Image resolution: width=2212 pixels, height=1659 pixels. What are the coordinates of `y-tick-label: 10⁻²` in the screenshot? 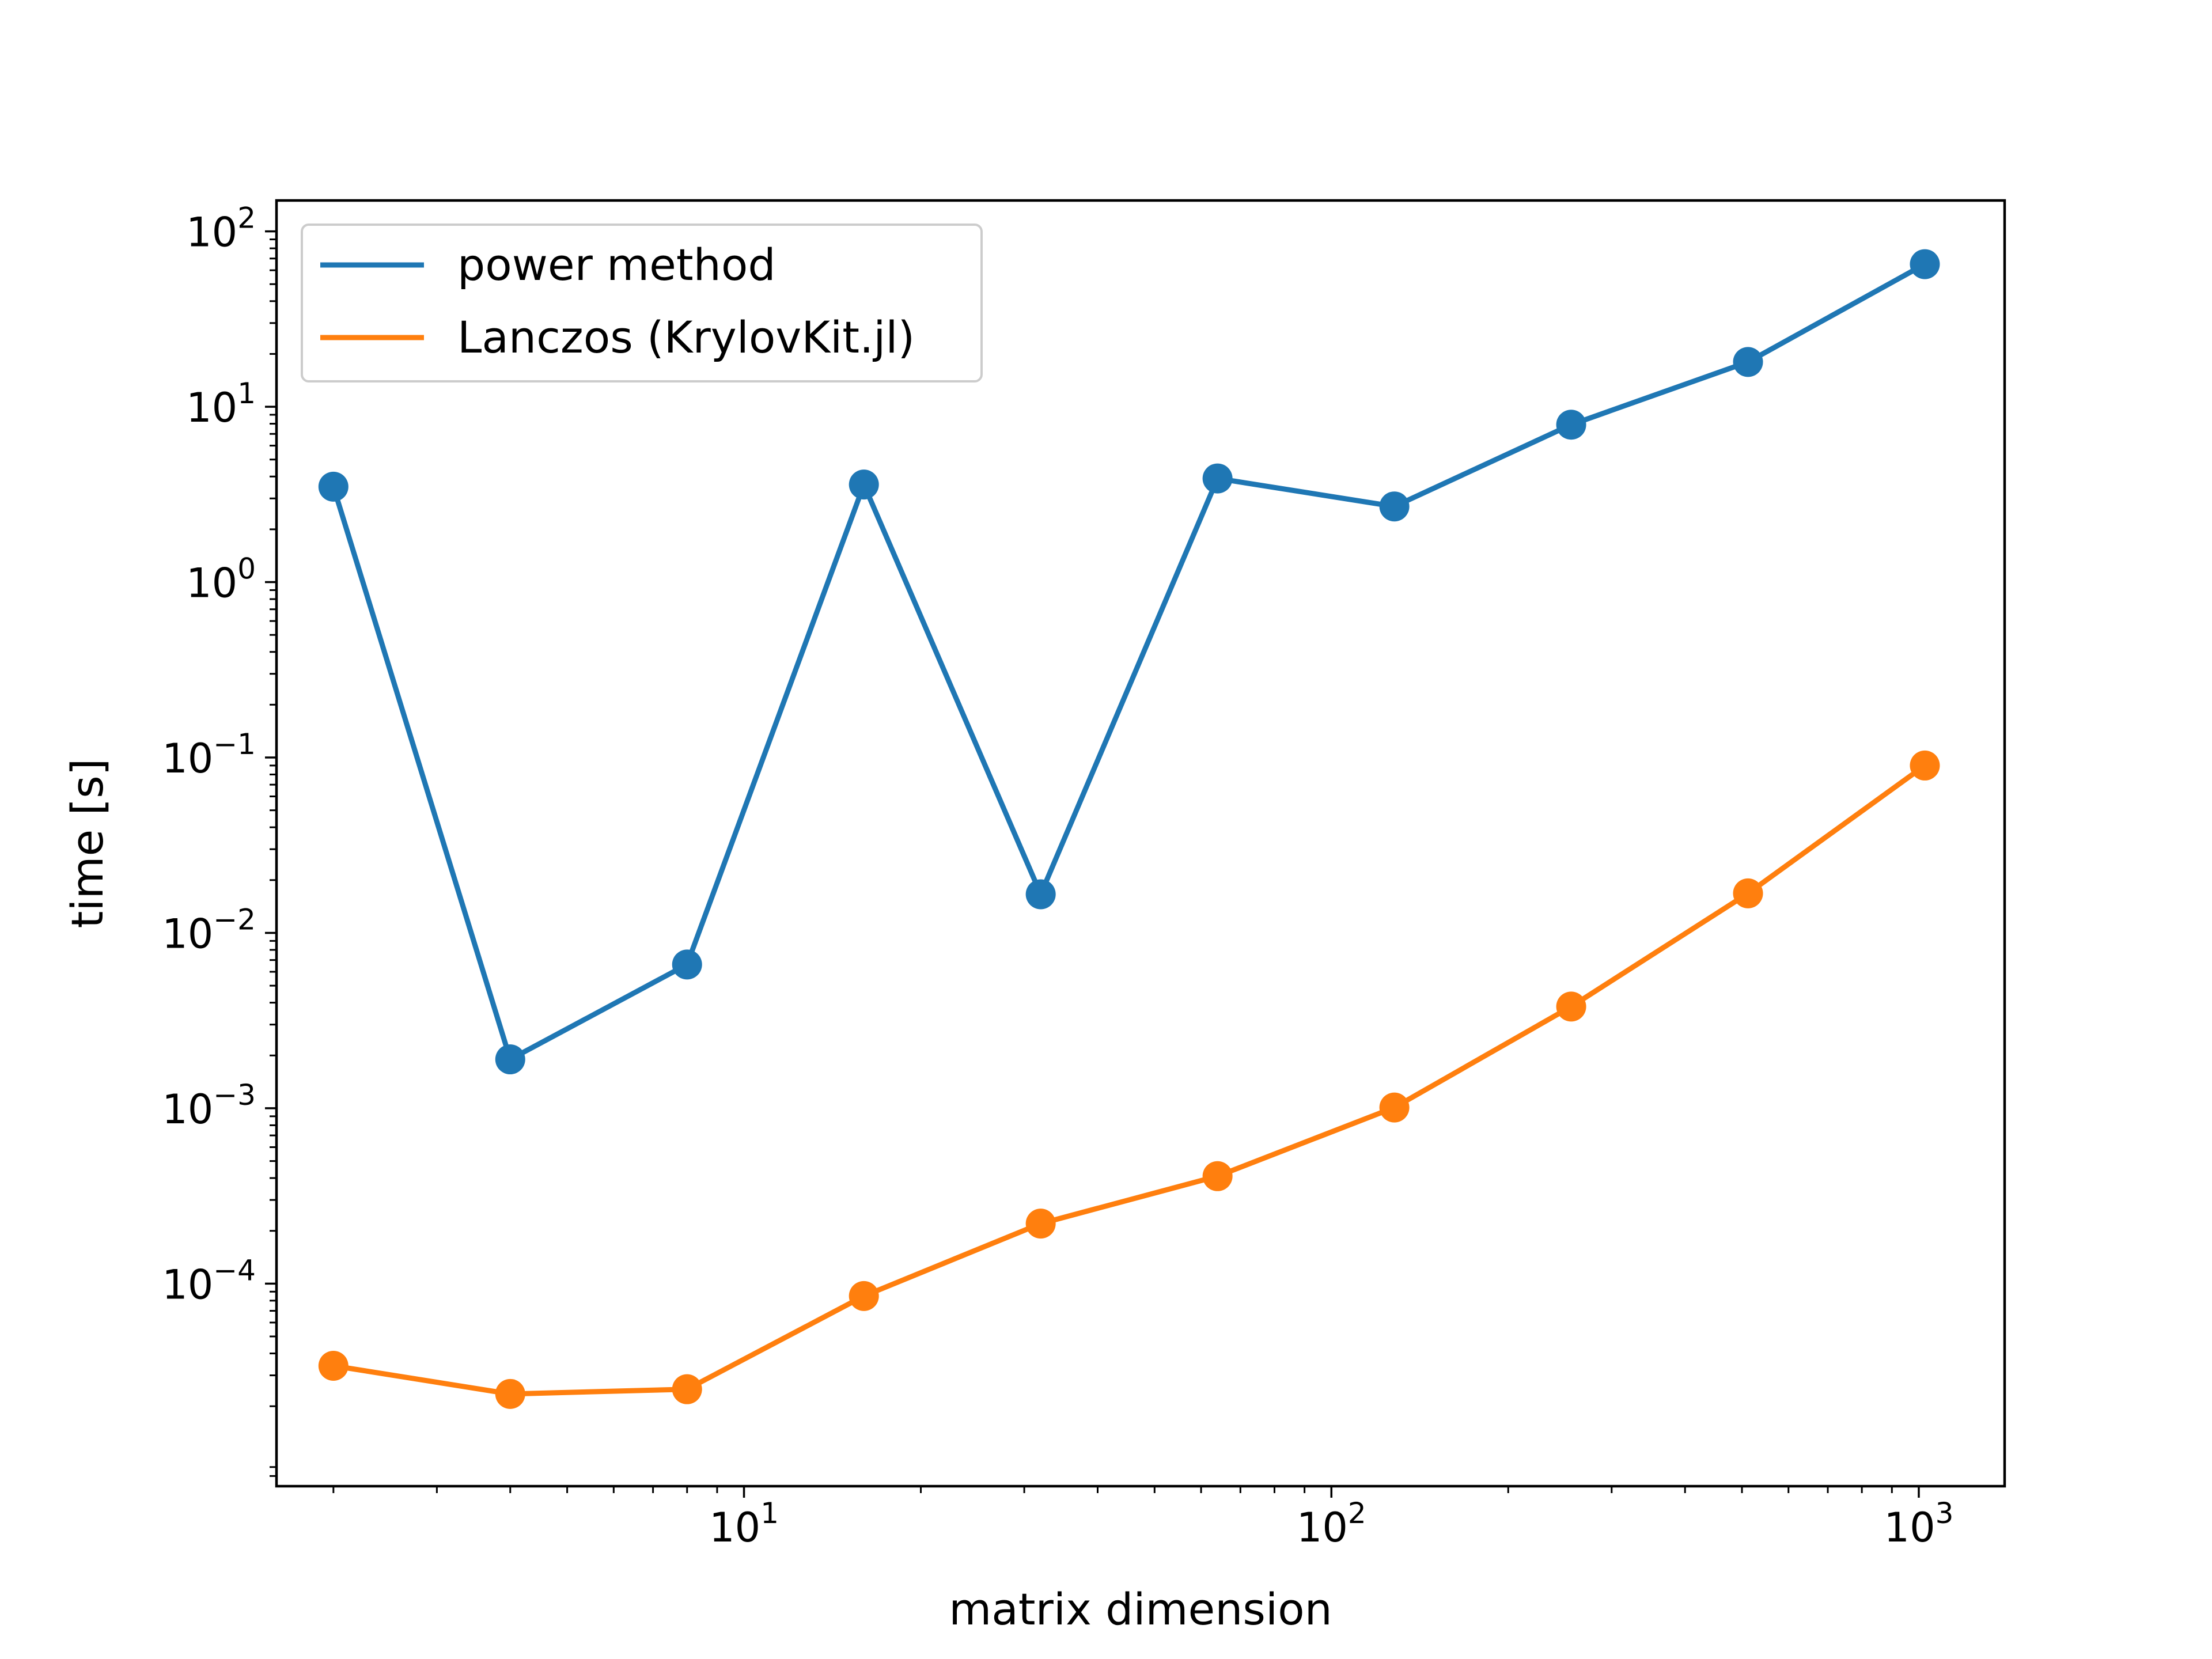 It's located at (209, 930).